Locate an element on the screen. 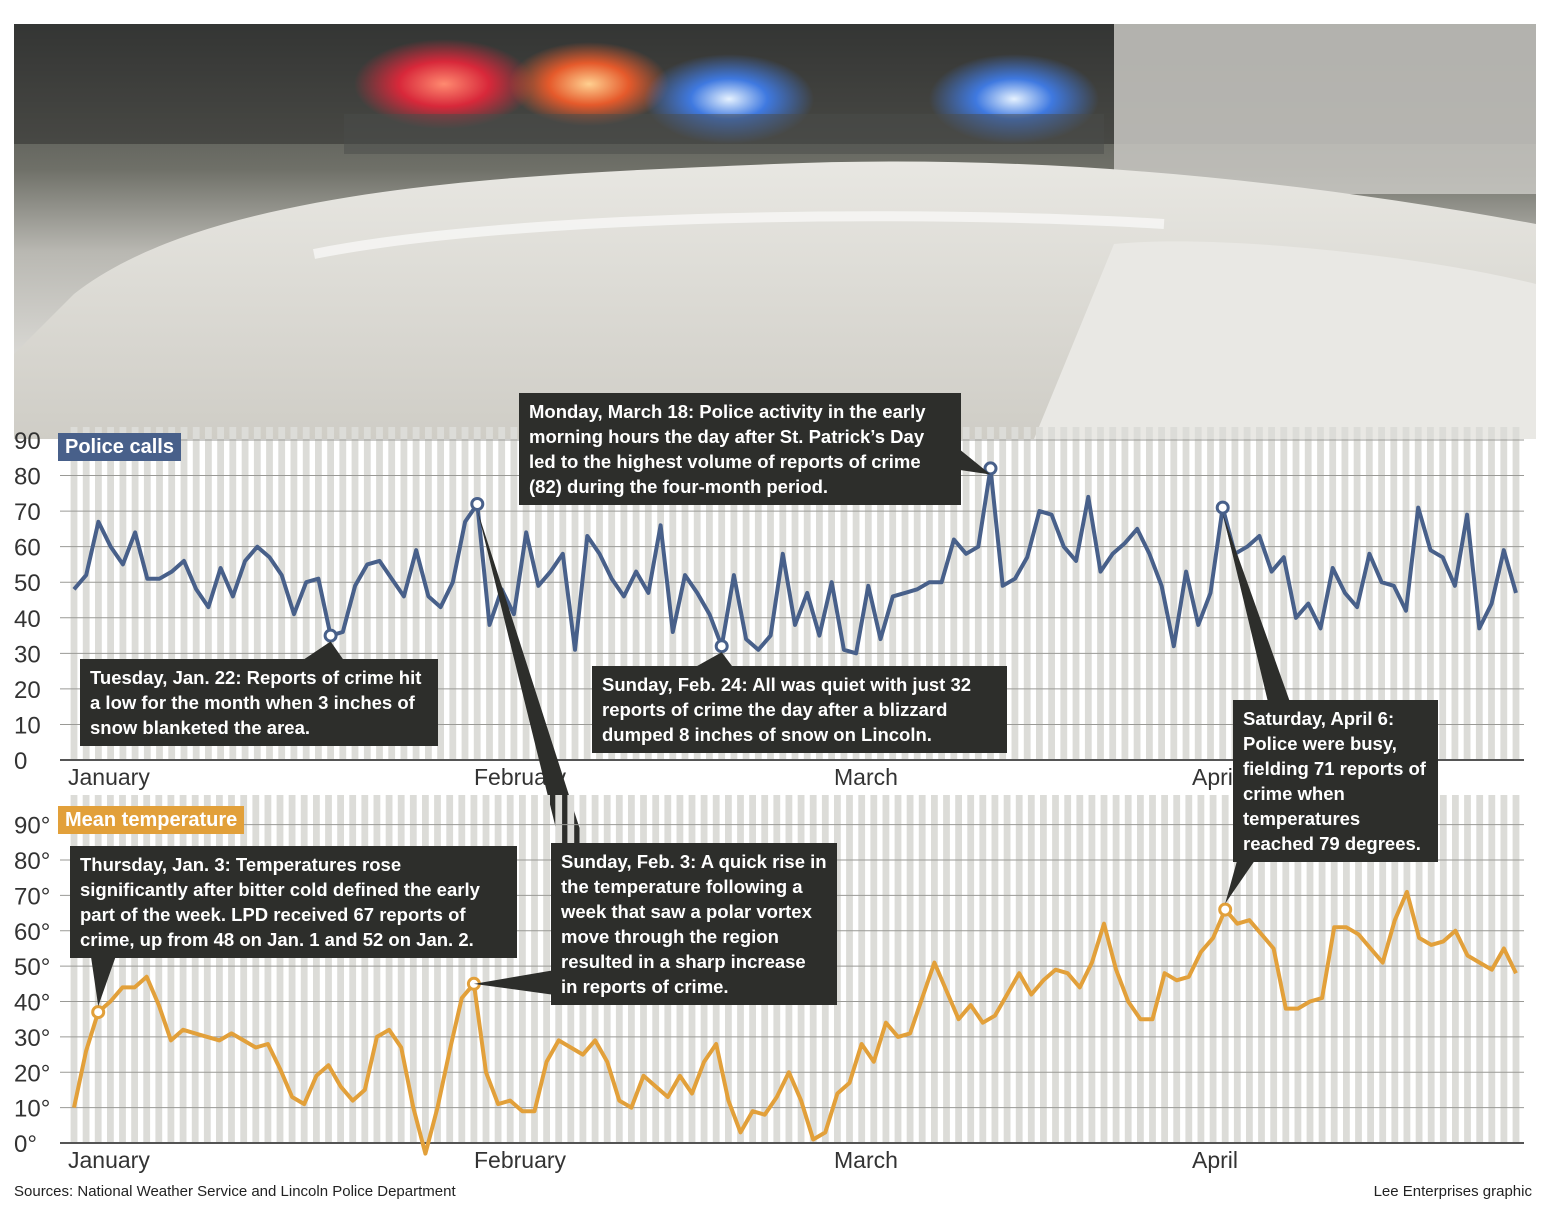 The image size is (1552, 1213). y-tick-label: 80 is located at coordinates (27, 477).